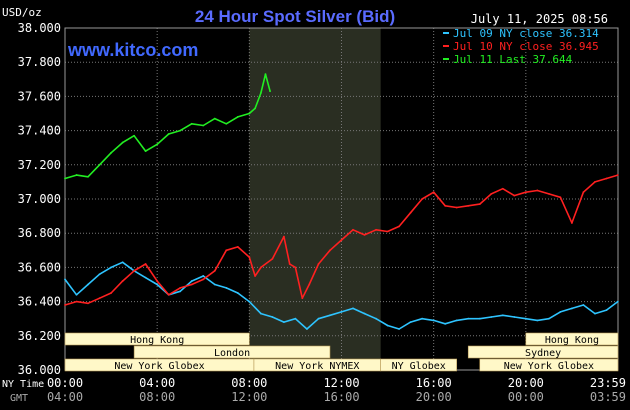 The height and width of the screenshot is (410, 630). I want to click on y-tick-label: 37.400, so click(39, 131).